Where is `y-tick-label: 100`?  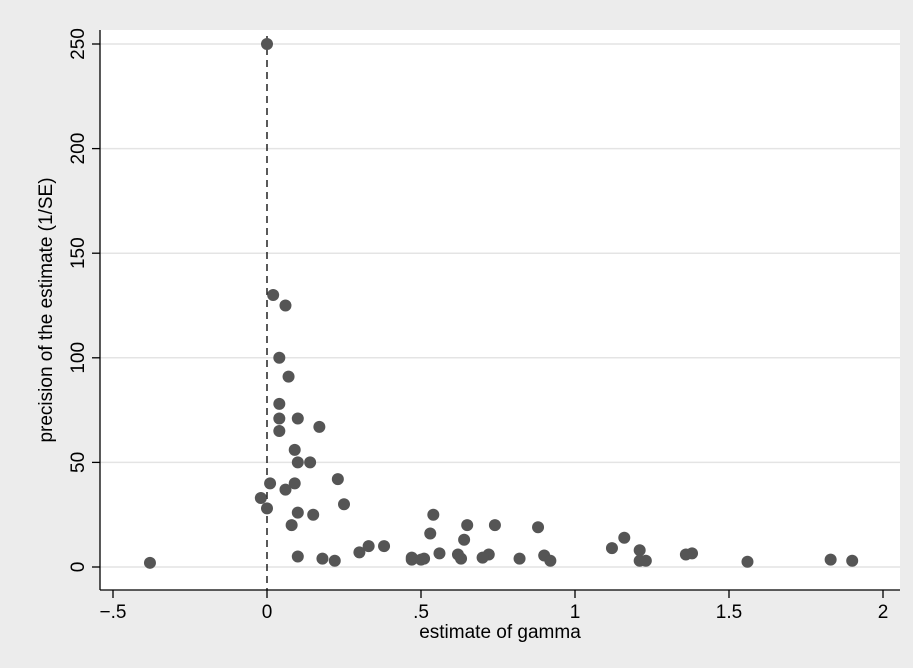
y-tick-label: 100 is located at coordinates (78, 358).